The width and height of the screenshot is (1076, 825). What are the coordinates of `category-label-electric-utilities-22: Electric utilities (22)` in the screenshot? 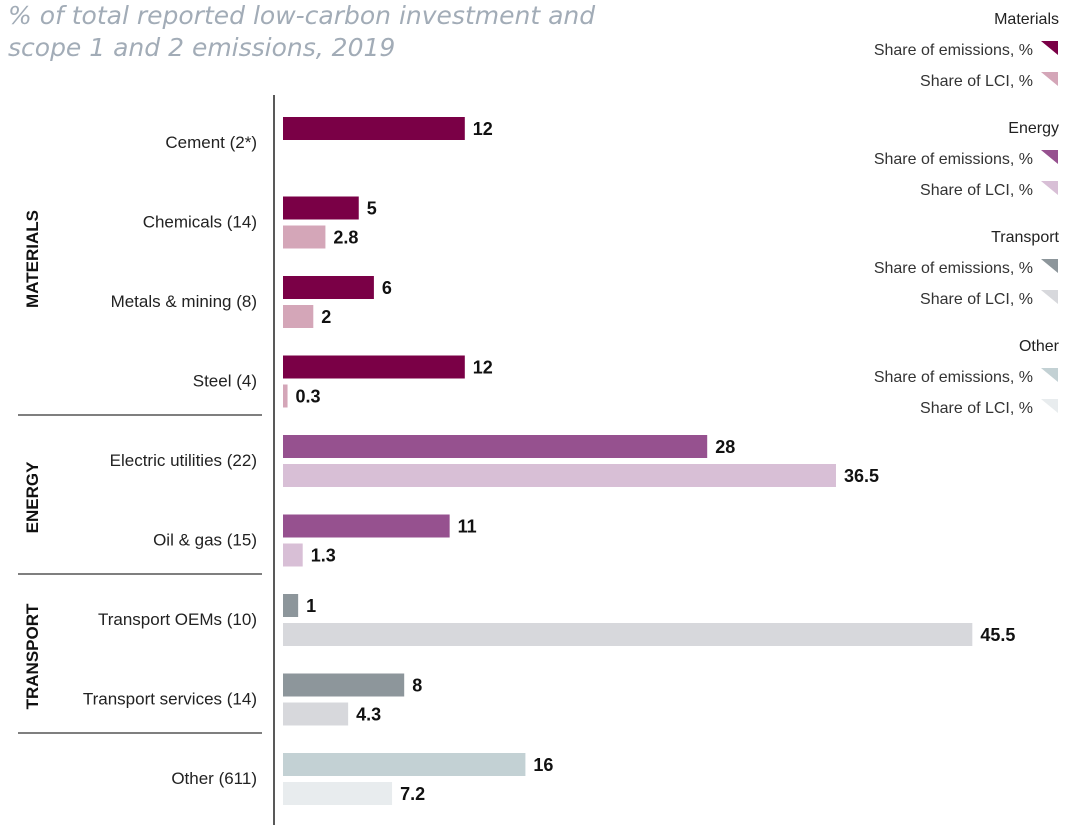 It's located at (183, 460).